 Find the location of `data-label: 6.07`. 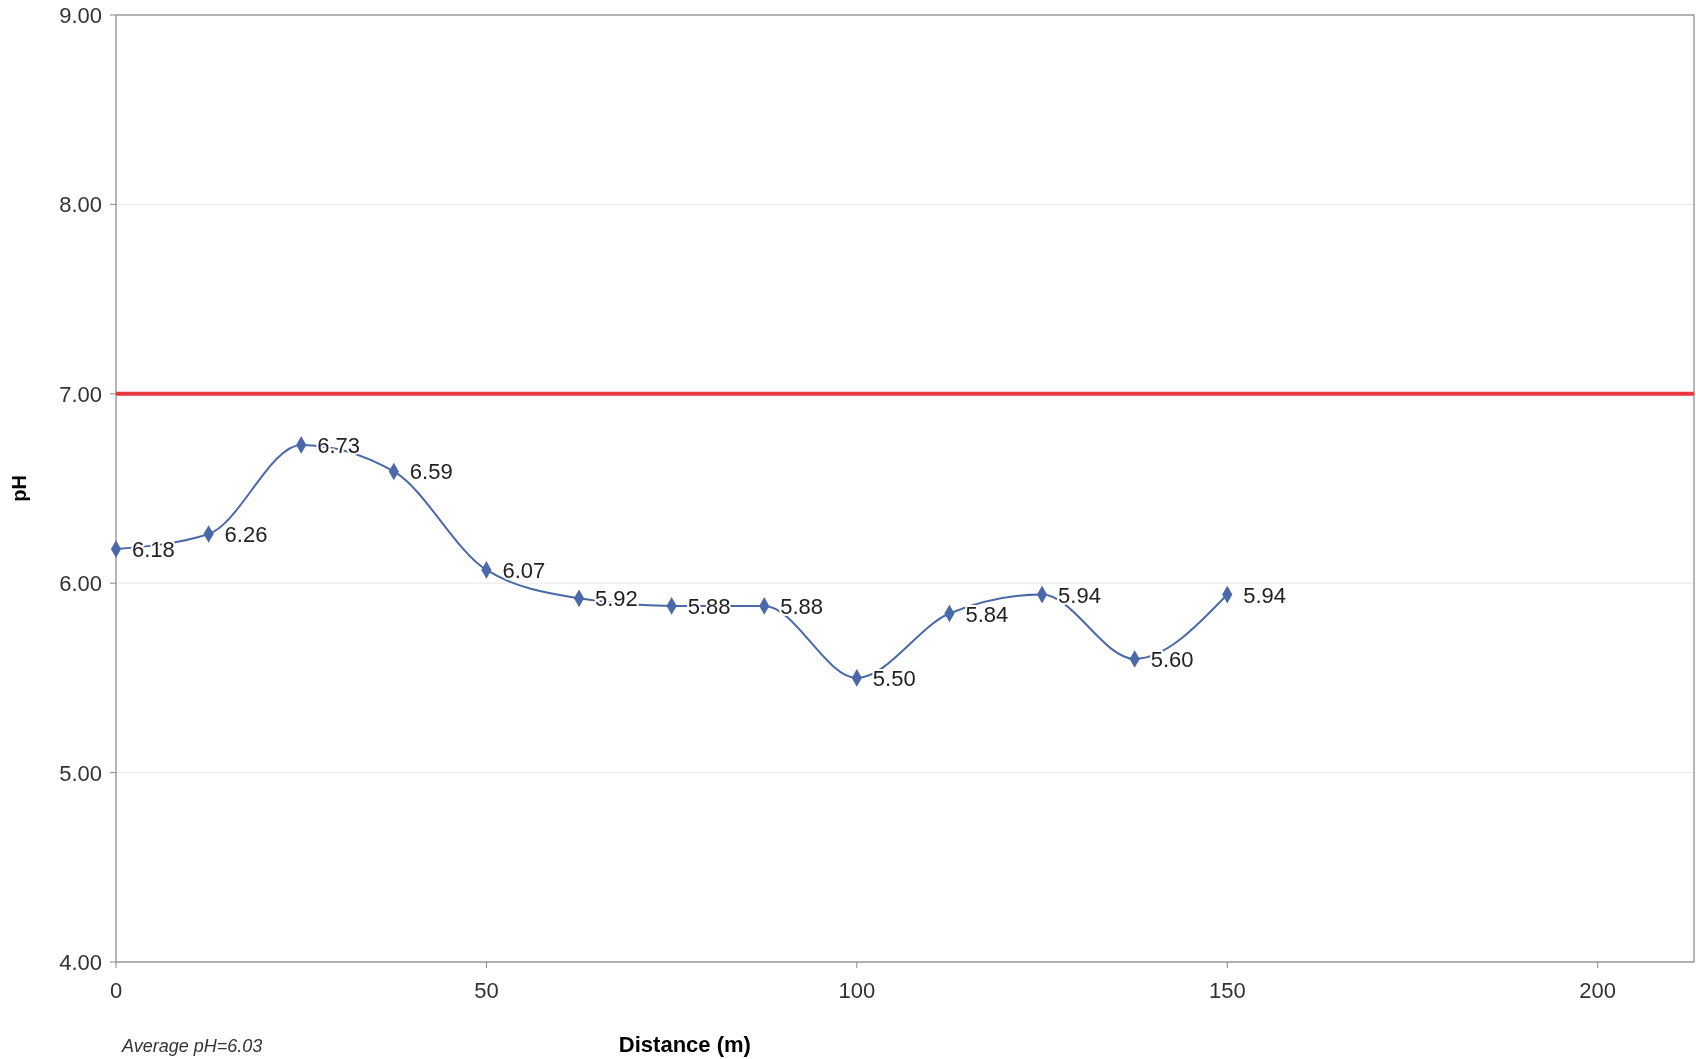

data-label: 6.07 is located at coordinates (524, 570).